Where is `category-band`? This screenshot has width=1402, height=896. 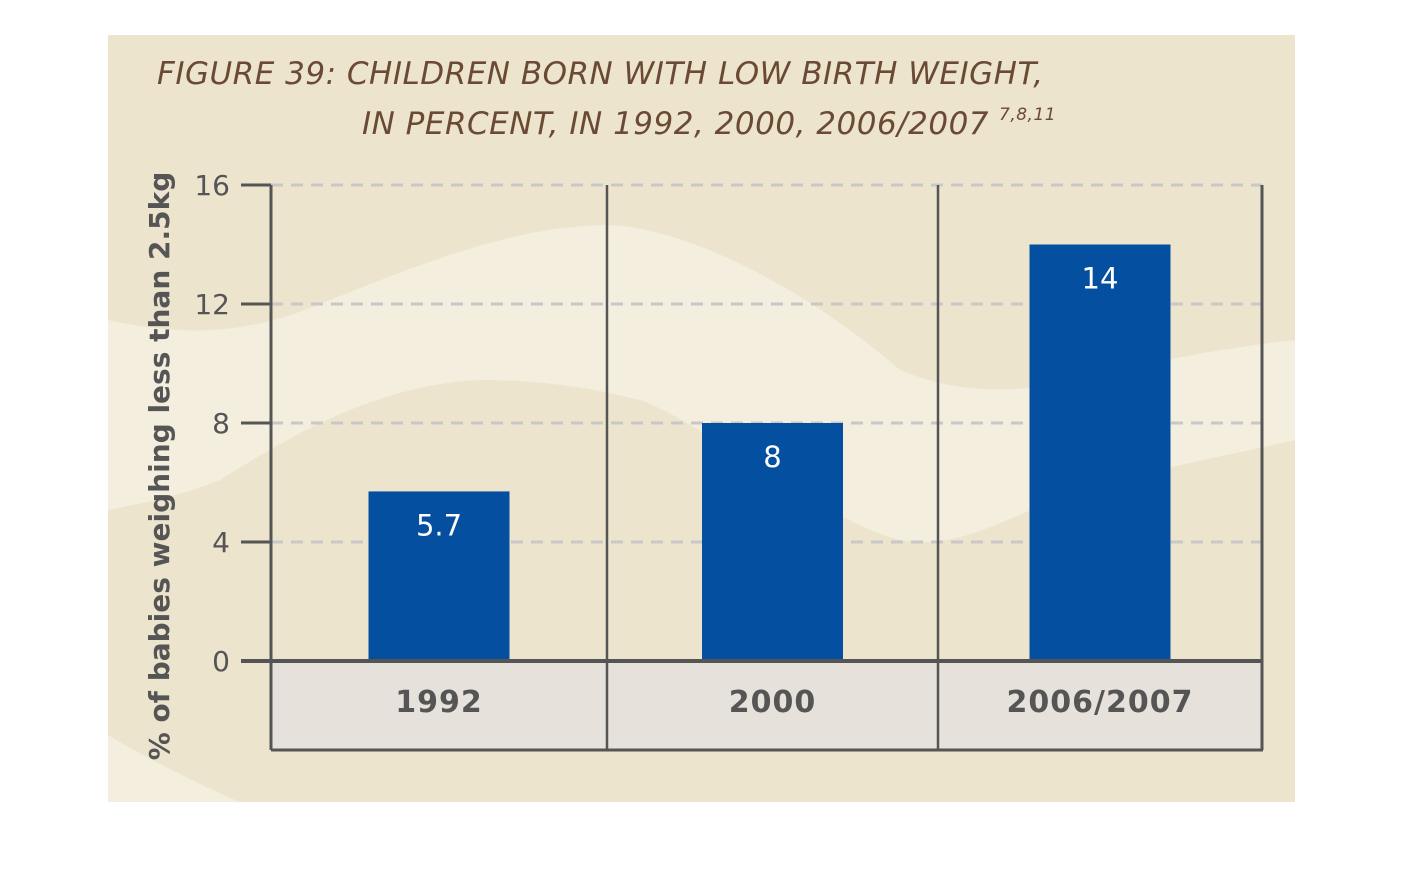 category-band is located at coordinates (766, 705).